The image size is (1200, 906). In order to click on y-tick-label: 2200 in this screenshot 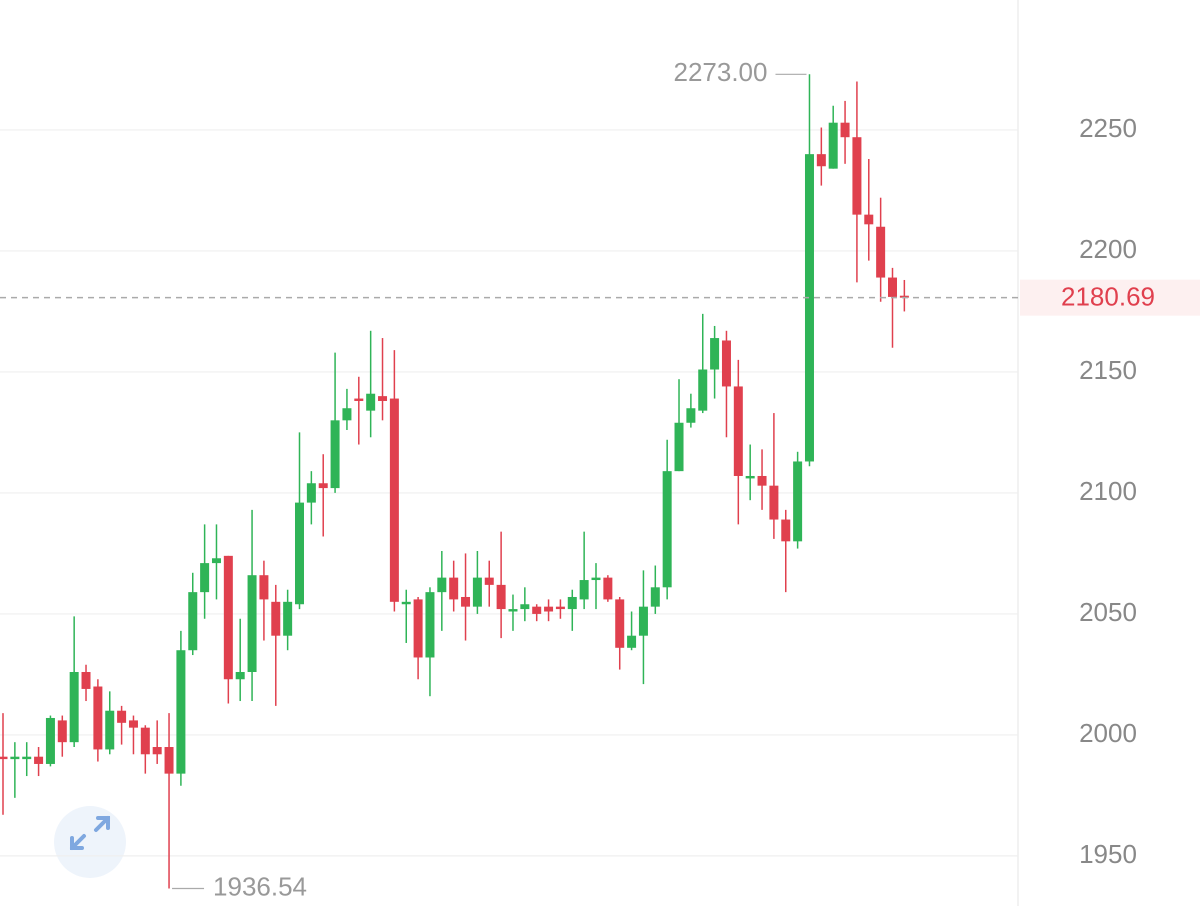, I will do `click(1108, 249)`.